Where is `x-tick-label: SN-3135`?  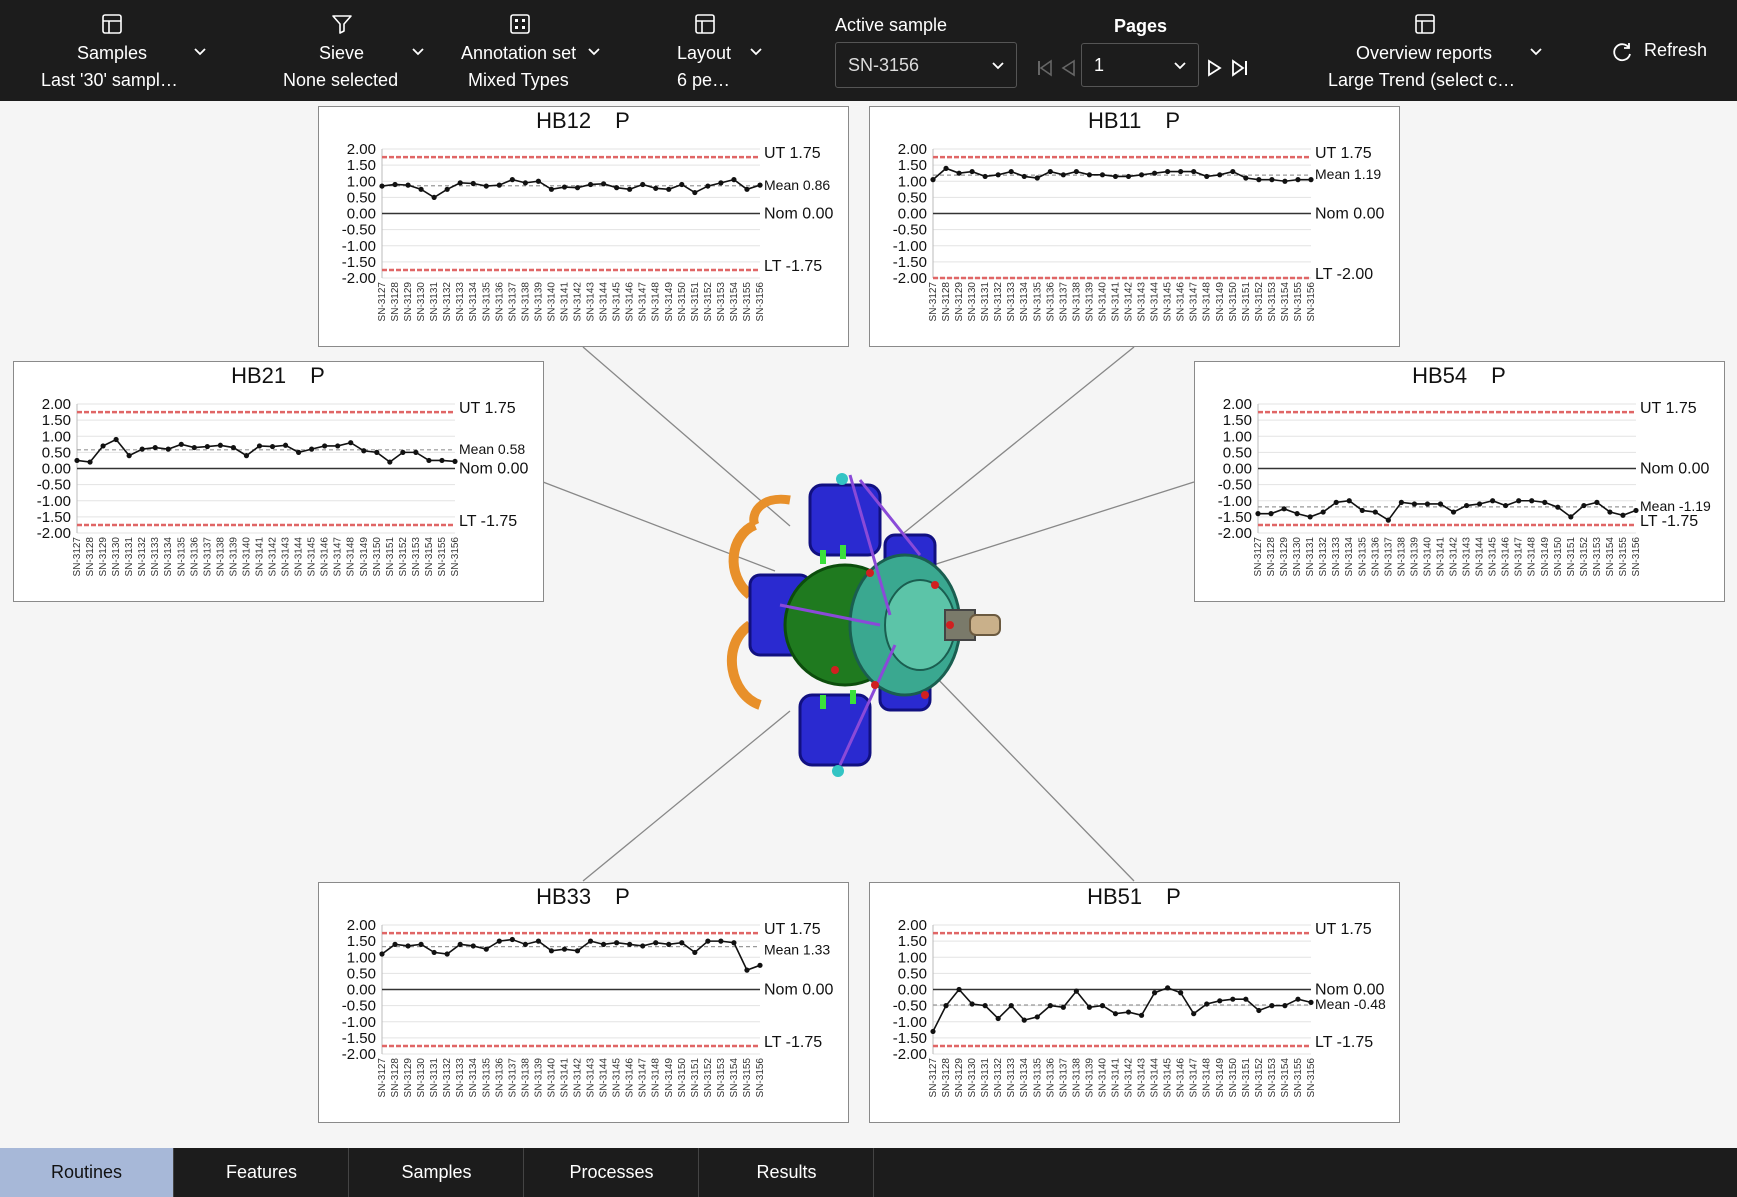 x-tick-label: SN-3135 is located at coordinates (1037, 302).